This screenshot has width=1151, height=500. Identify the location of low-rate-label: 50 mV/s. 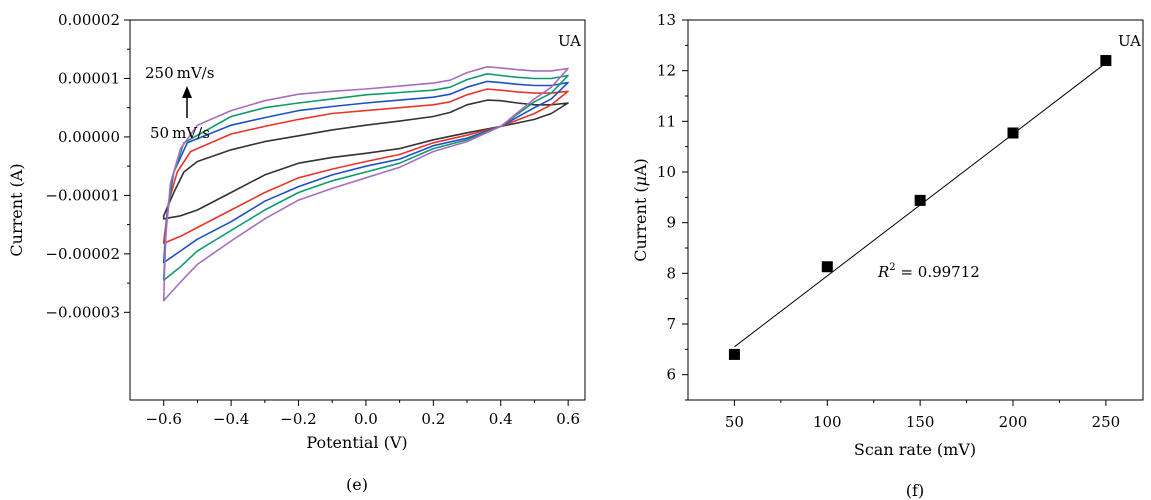
(180, 133).